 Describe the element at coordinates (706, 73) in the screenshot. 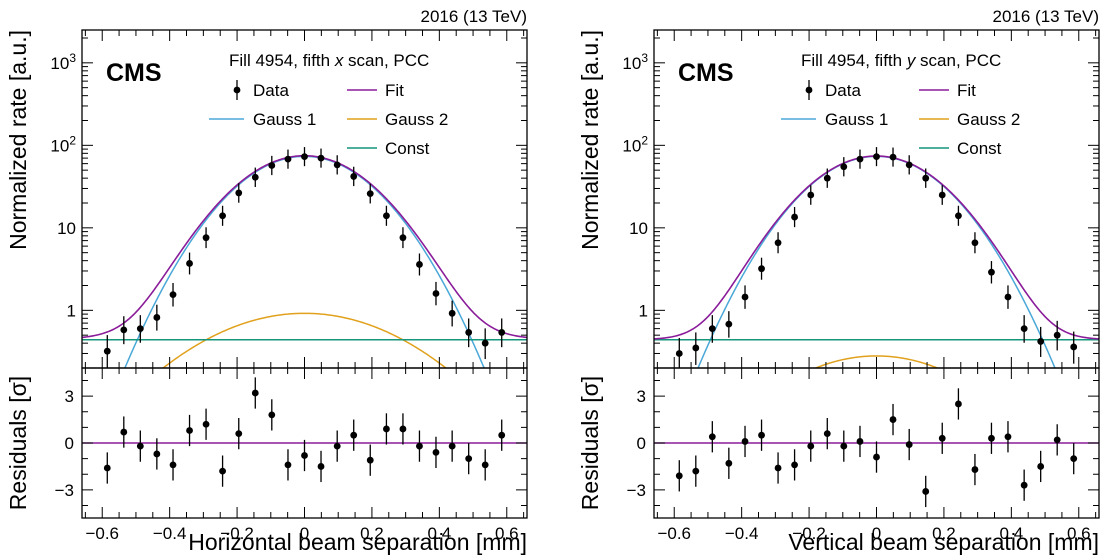

I see `cms-label: CMS` at that location.